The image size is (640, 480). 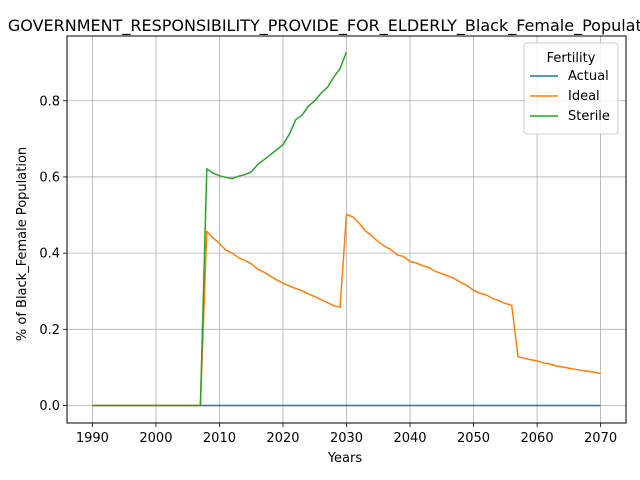 What do you see at coordinates (537, 438) in the screenshot?
I see `x-tick-label: 2060` at bounding box center [537, 438].